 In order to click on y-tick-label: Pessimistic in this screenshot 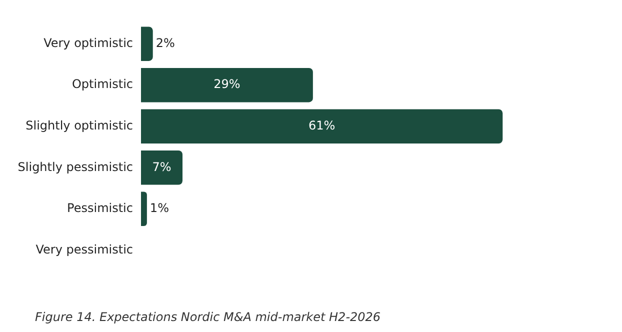, I will do `click(100, 208)`.